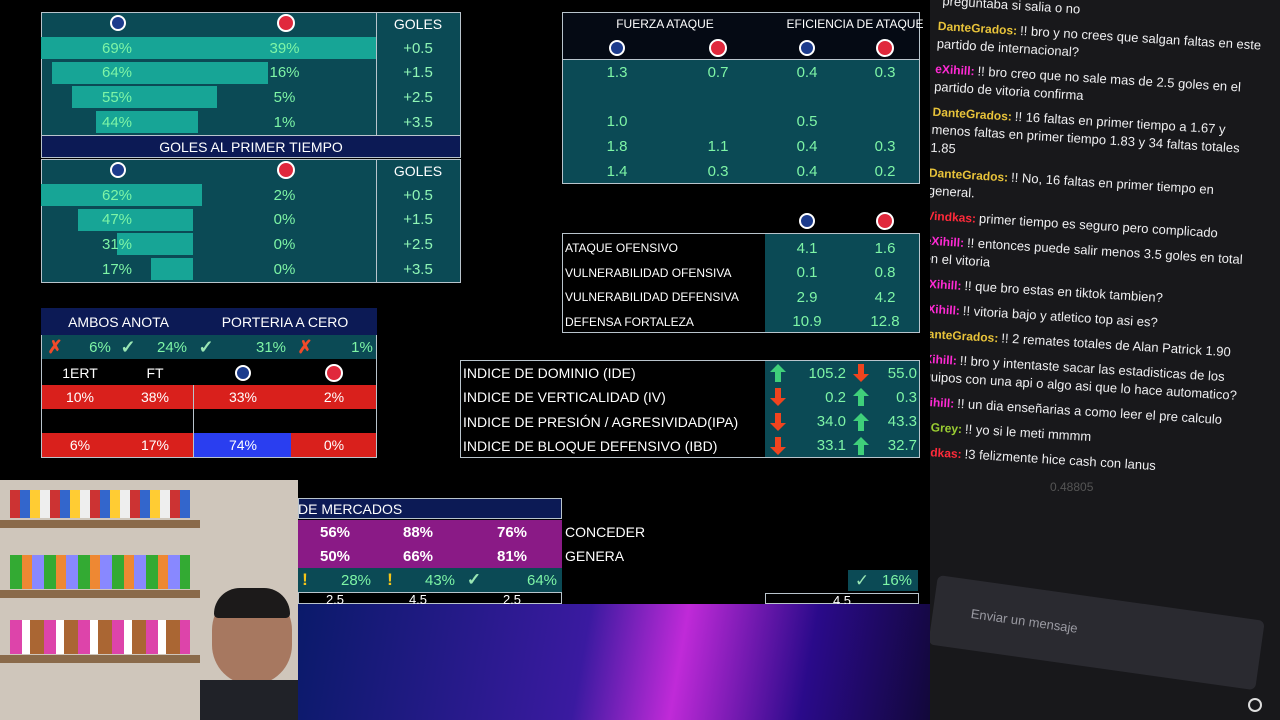 The image size is (1280, 720). I want to click on attack-value: 0.5, so click(807, 122).